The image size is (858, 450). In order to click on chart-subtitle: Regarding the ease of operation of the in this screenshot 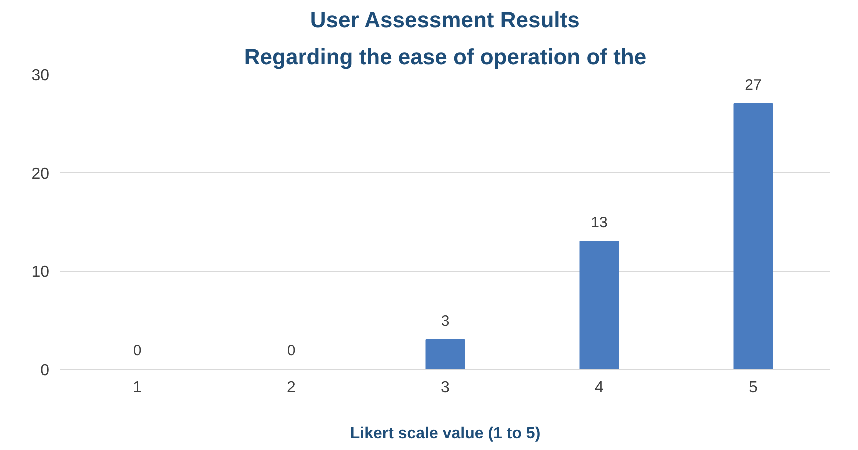, I will do `click(445, 57)`.